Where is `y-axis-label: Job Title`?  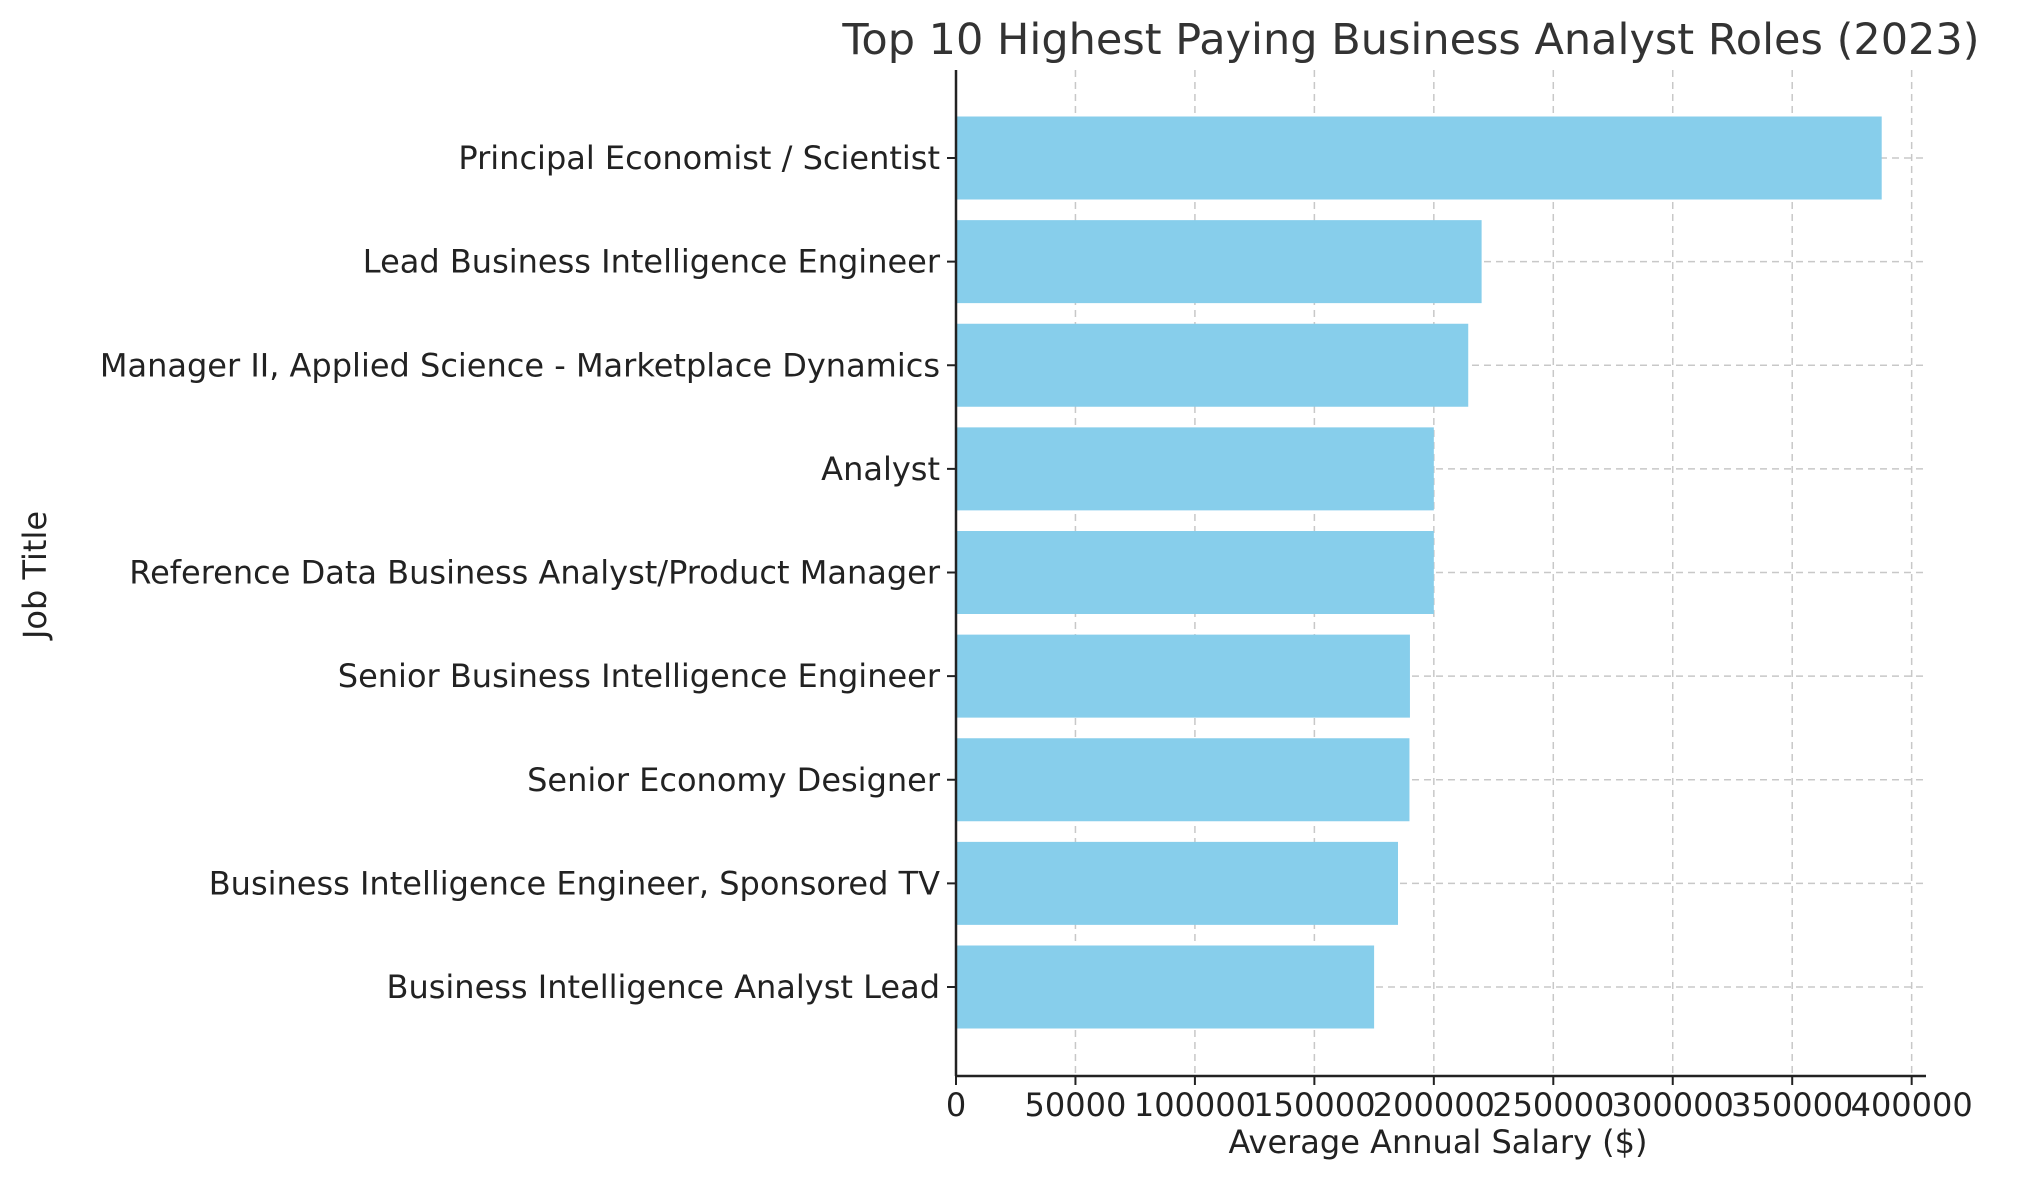
y-axis-label: Job Title is located at coordinates (35, 576).